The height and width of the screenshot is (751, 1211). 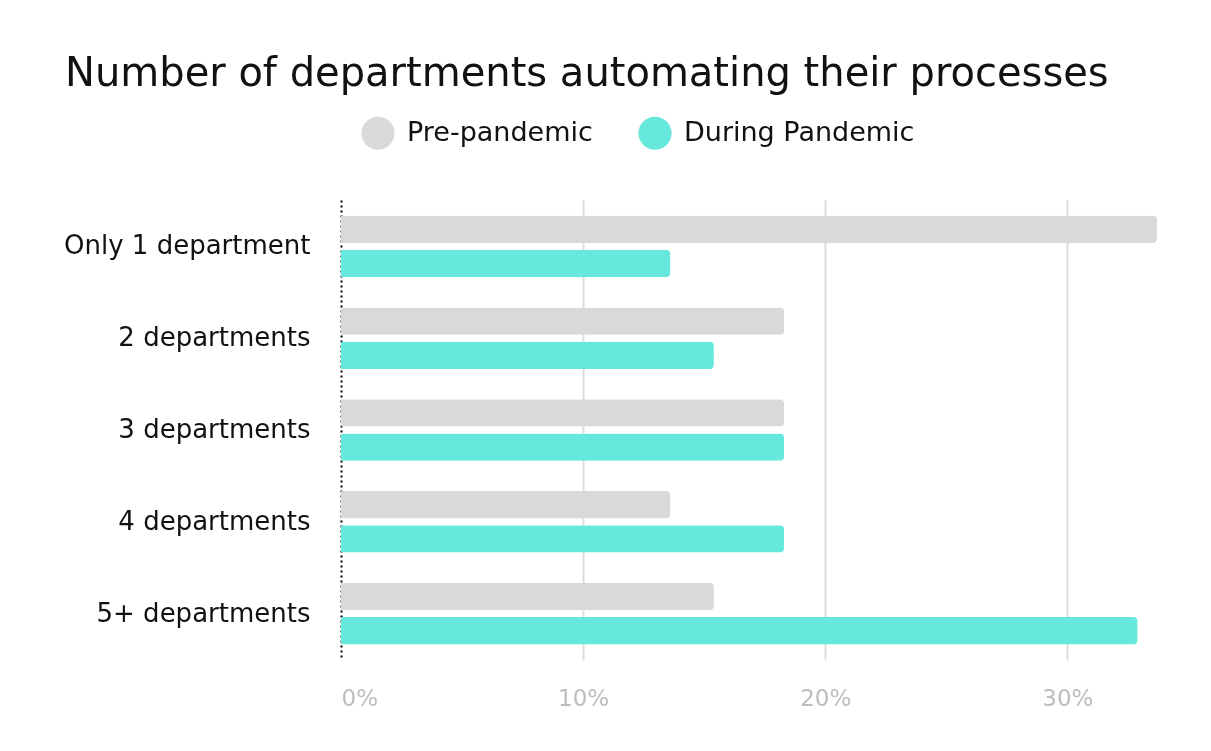 What do you see at coordinates (587, 72) in the screenshot?
I see `chart-title: Number of departments automating their processes` at bounding box center [587, 72].